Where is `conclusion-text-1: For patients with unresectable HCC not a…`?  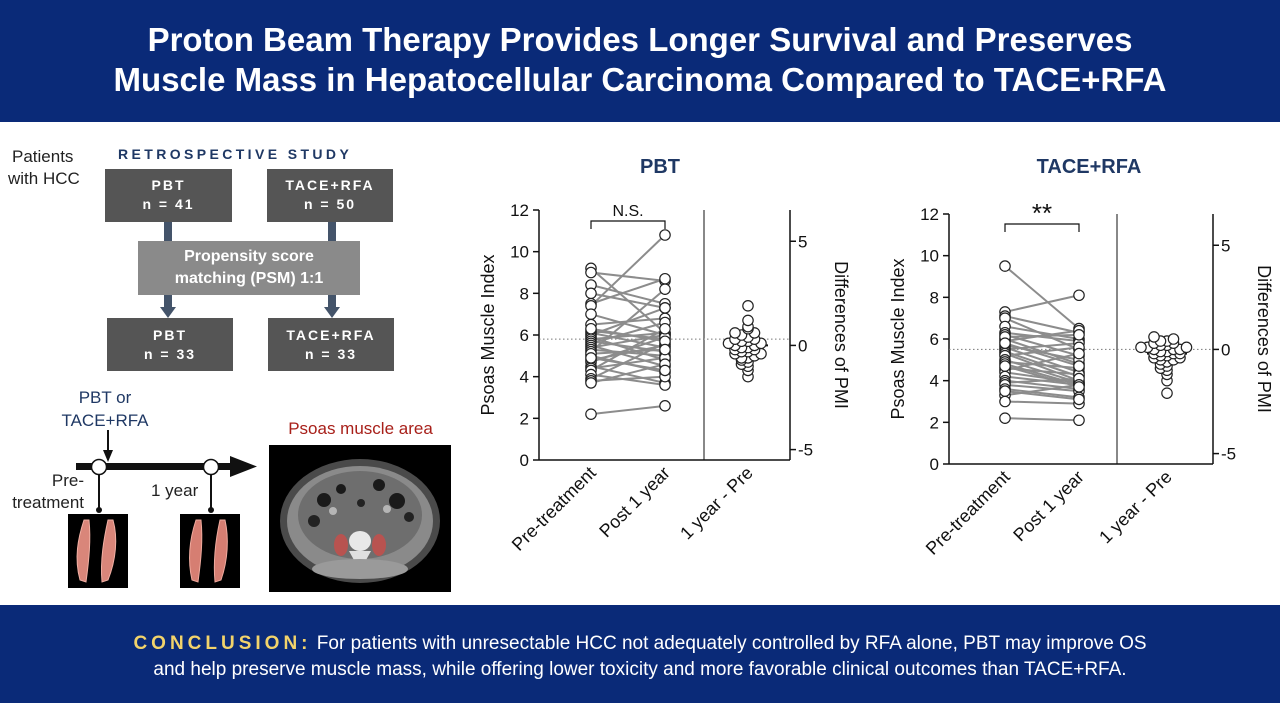
conclusion-text-1: For patients with unresectable HCC not a… is located at coordinates (731, 643).